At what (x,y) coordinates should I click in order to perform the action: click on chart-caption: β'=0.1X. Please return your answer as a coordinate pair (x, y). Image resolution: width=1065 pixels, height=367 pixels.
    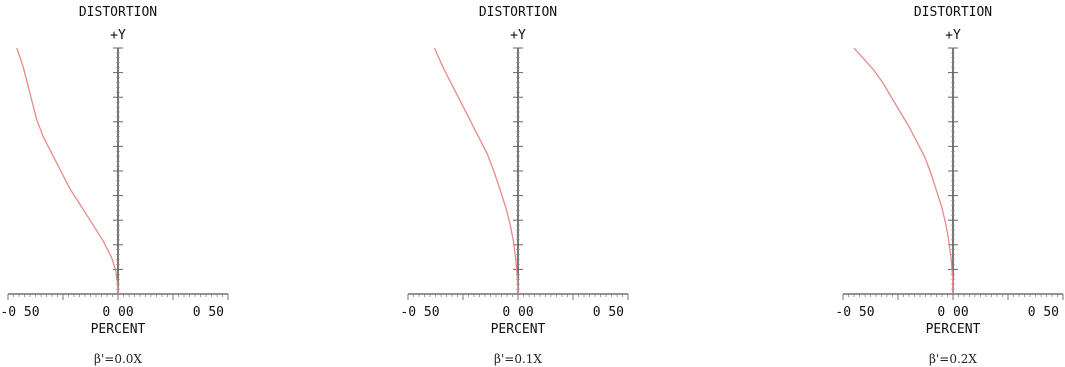
    Looking at the image, I should click on (518, 359).